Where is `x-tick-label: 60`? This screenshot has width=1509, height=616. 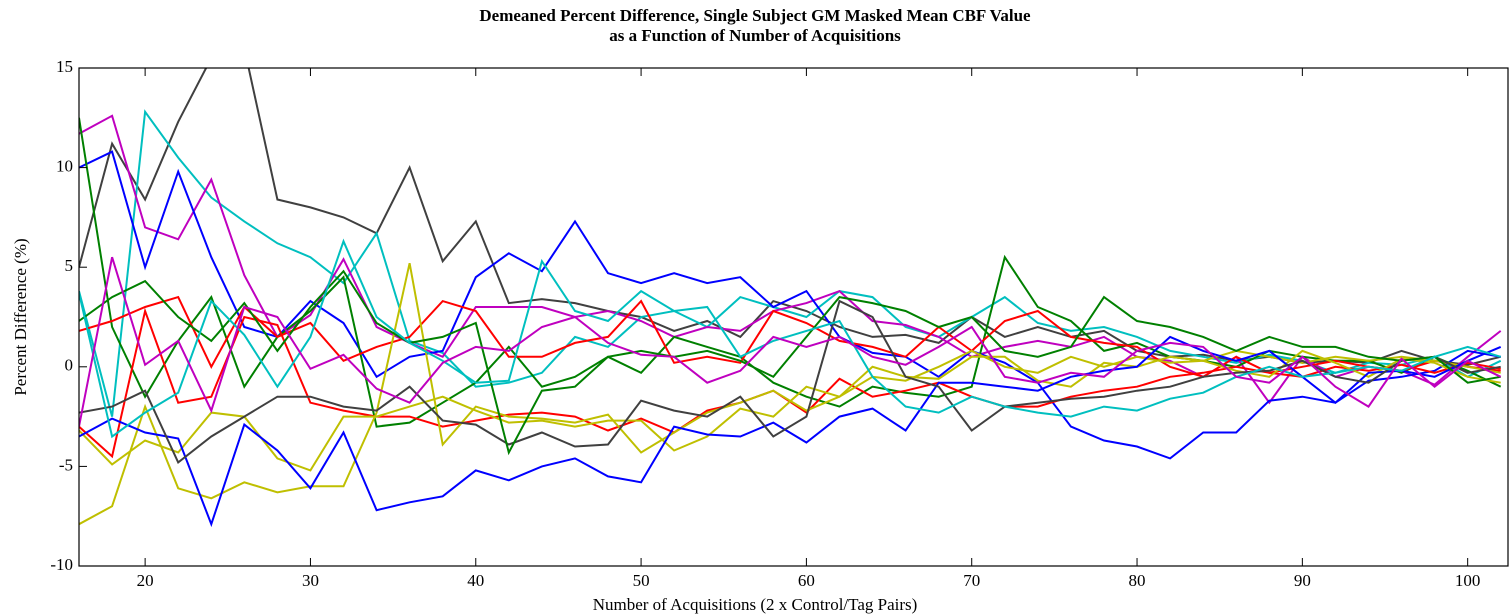 x-tick-label: 60 is located at coordinates (806, 580).